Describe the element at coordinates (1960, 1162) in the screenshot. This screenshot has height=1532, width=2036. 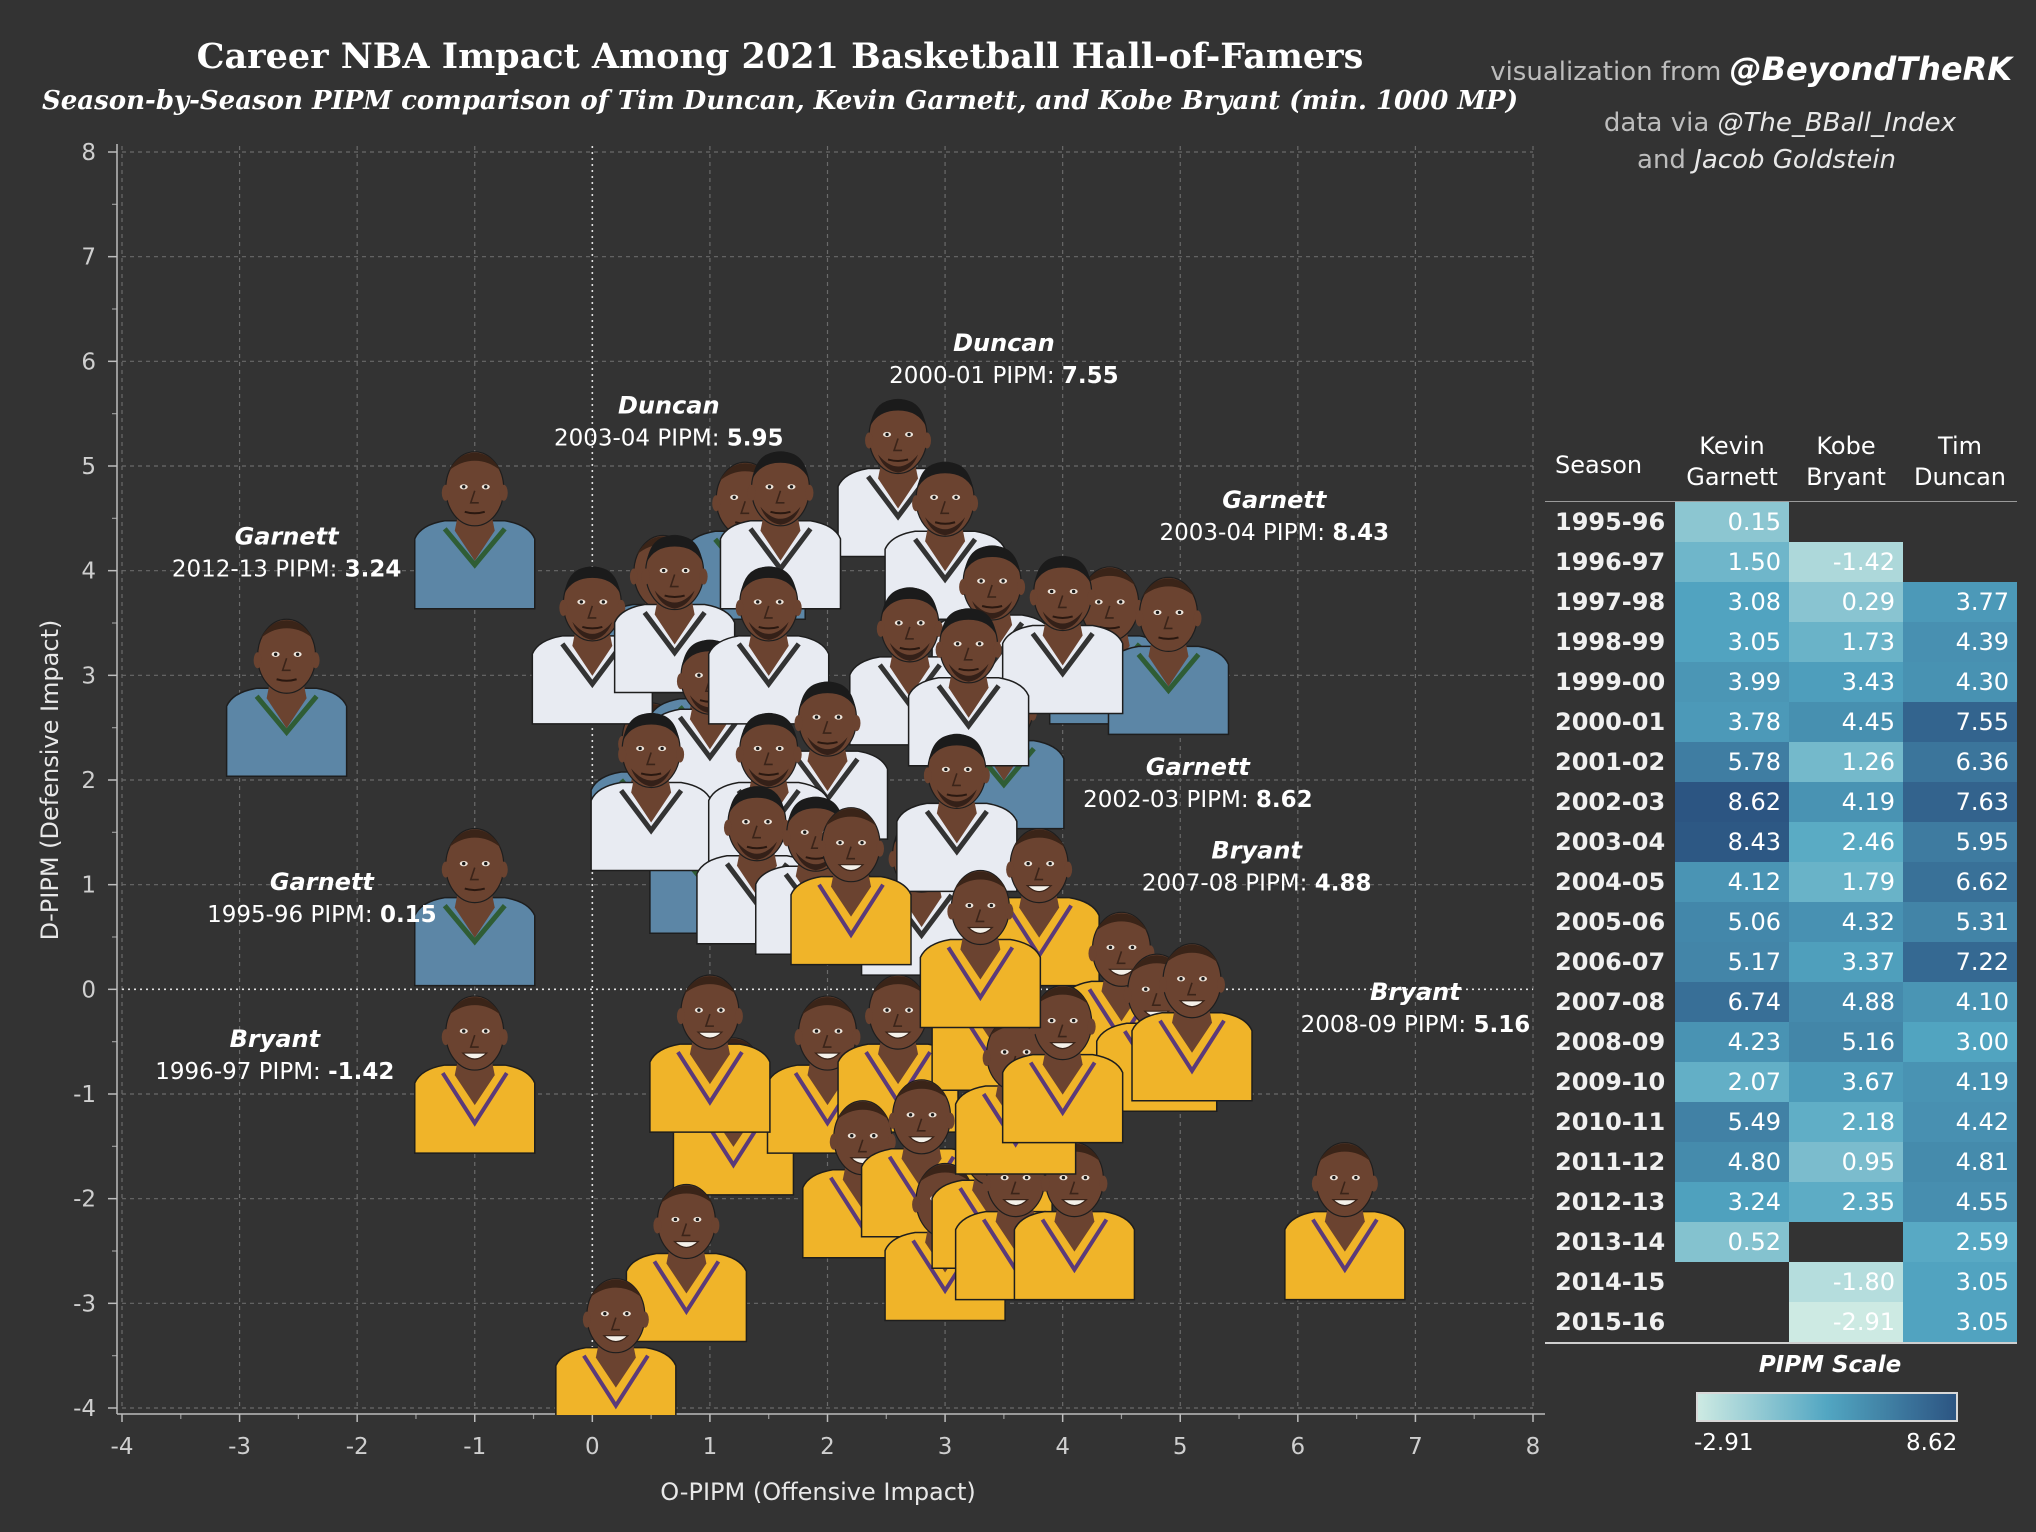
I see `table-cell-duncan: 4.81` at that location.